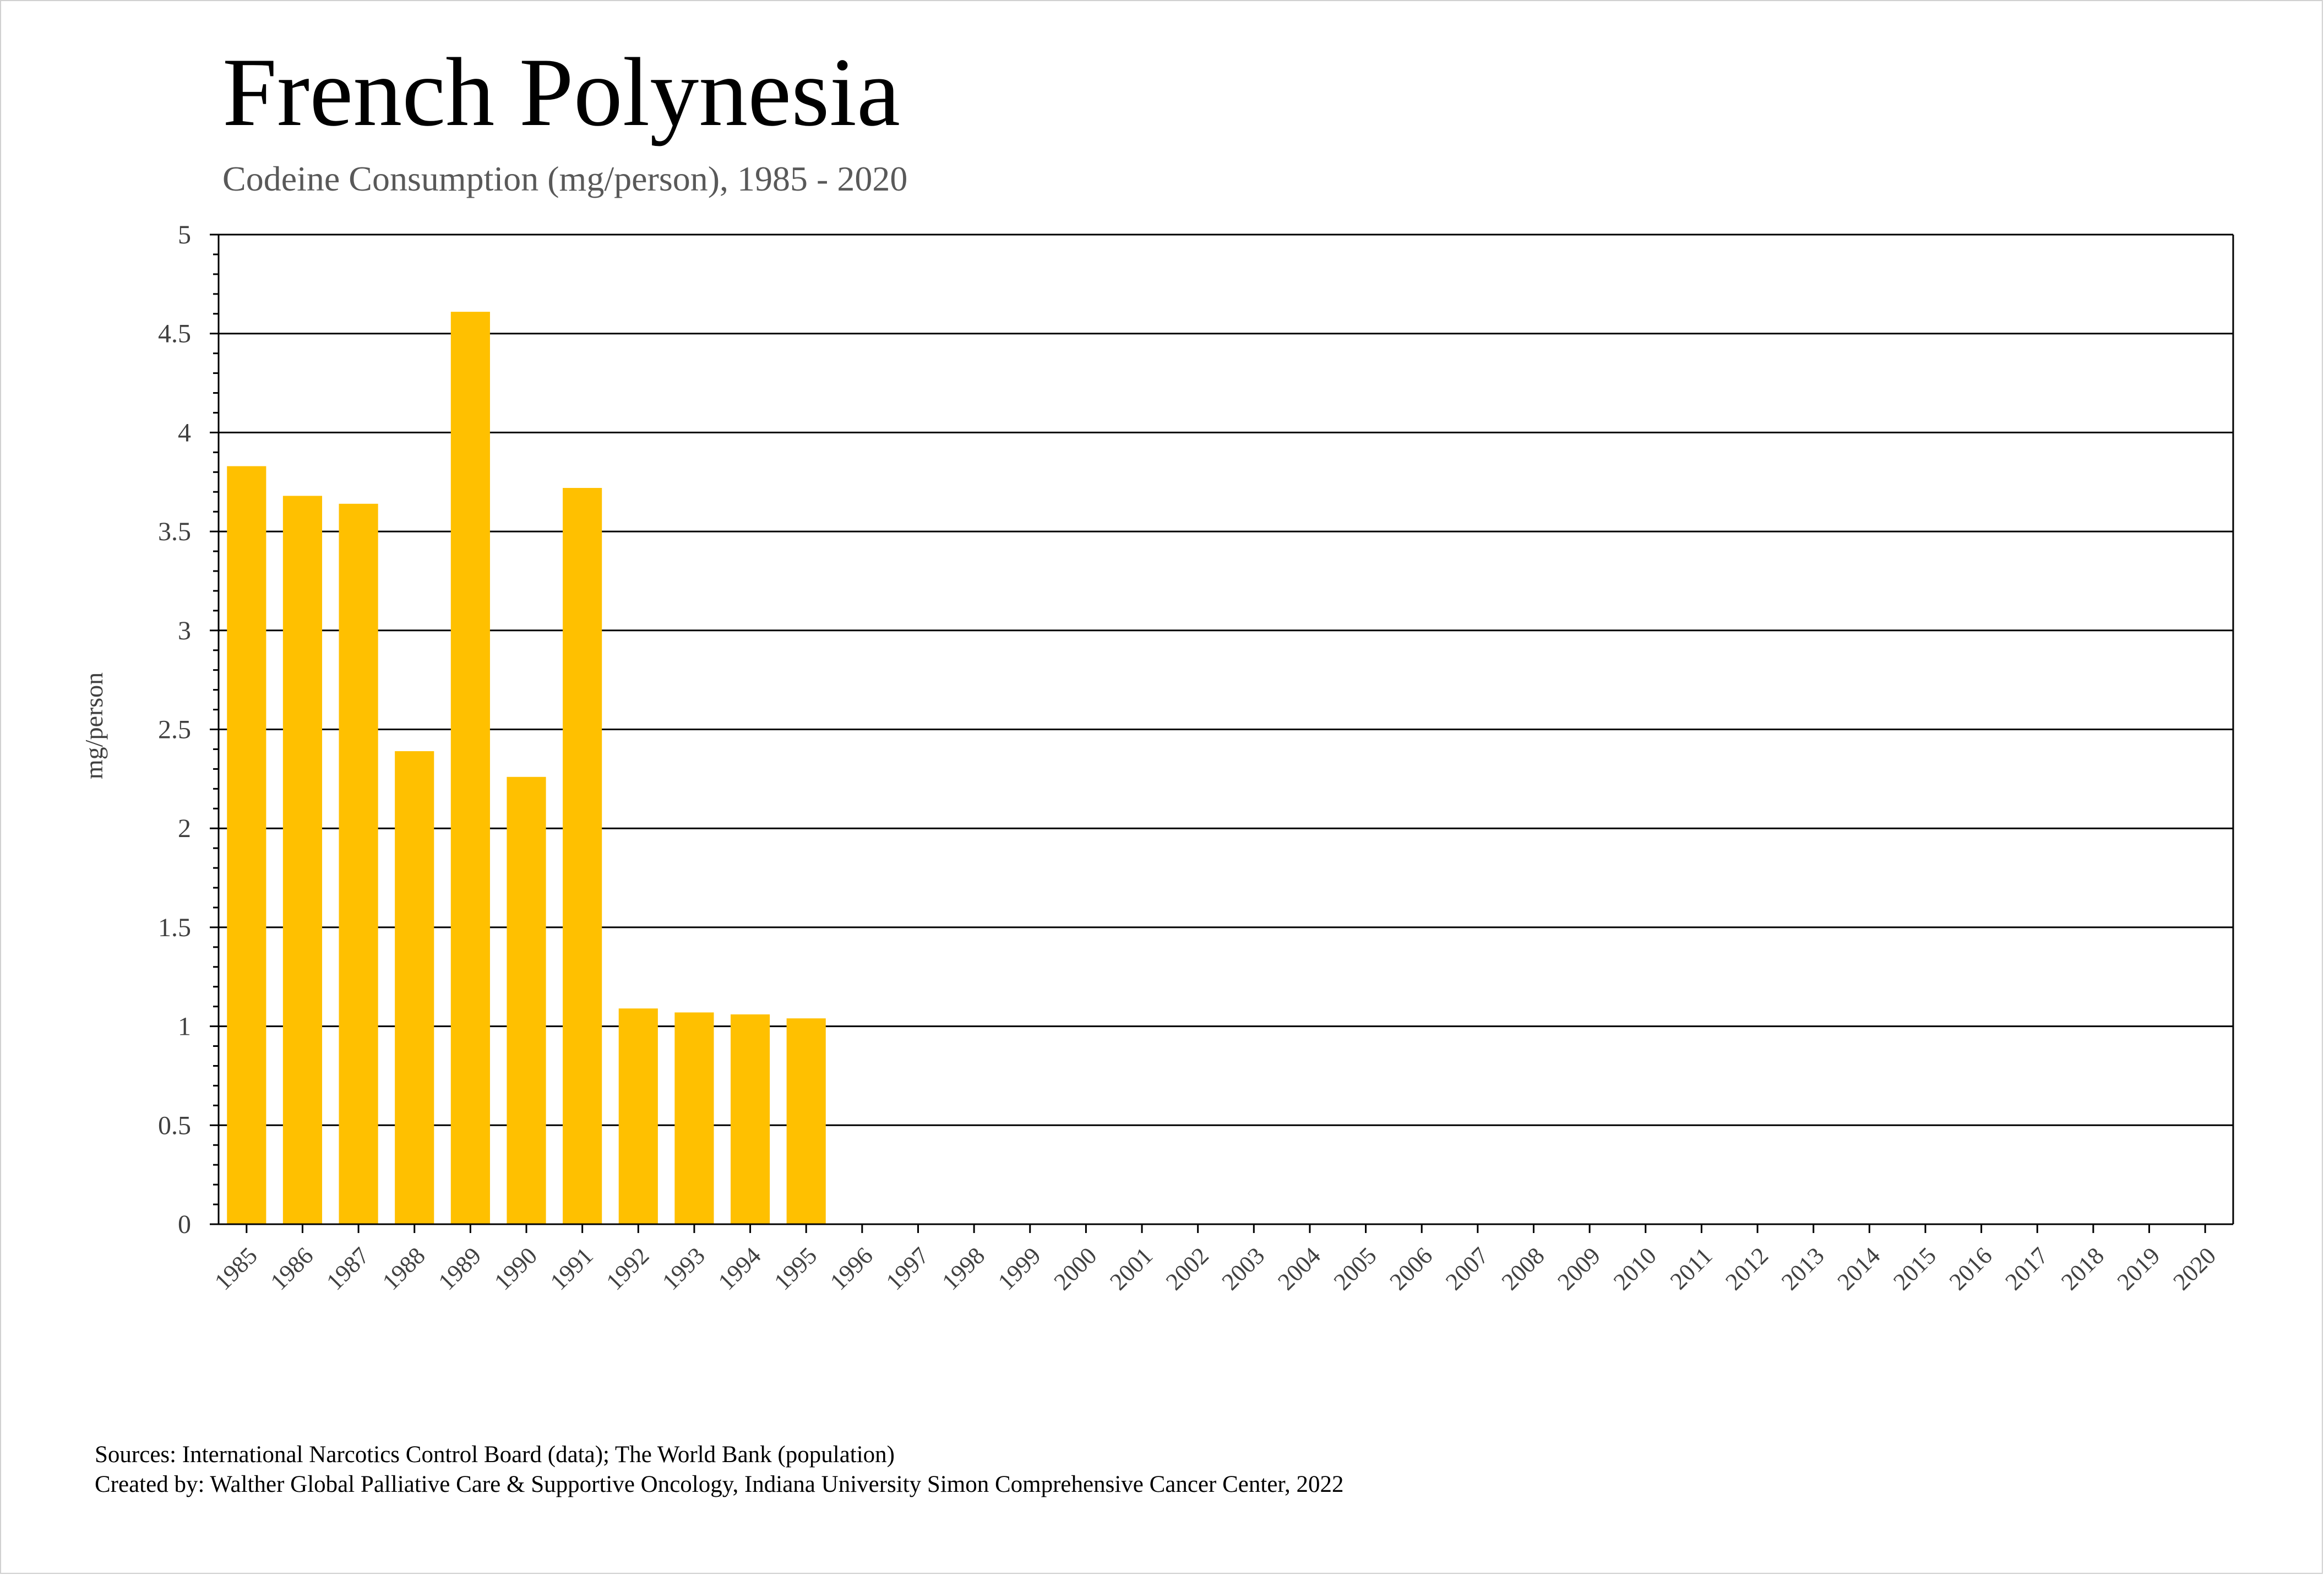 Image resolution: width=2324 pixels, height=1575 pixels. Describe the element at coordinates (1075, 1268) in the screenshot. I see `x-tick-label: 2000` at that location.